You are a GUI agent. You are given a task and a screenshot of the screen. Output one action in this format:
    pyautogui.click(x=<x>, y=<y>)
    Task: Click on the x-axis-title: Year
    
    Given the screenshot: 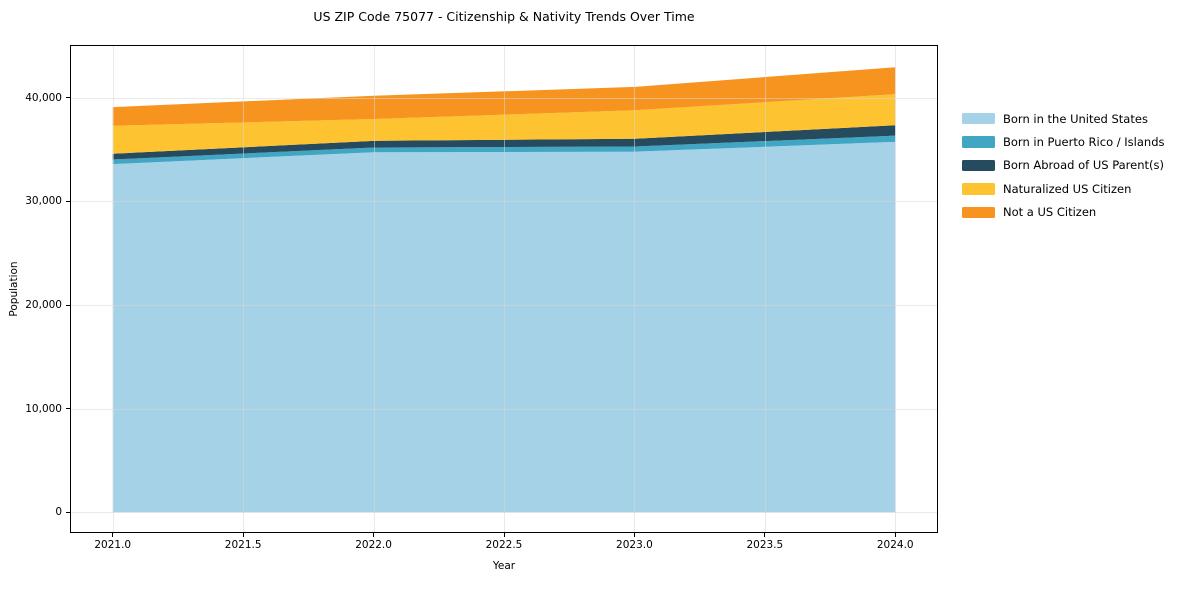 What is the action you would take?
    pyautogui.click(x=504, y=566)
    